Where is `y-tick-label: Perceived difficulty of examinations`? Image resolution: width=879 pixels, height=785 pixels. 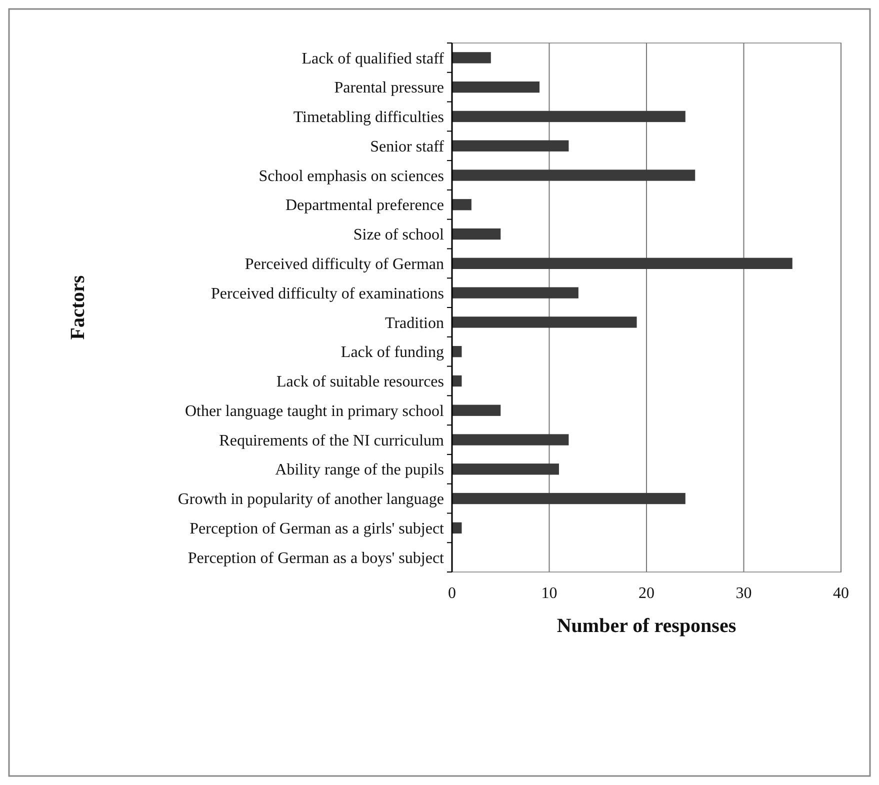
y-tick-label: Perceived difficulty of examinations is located at coordinates (327, 293).